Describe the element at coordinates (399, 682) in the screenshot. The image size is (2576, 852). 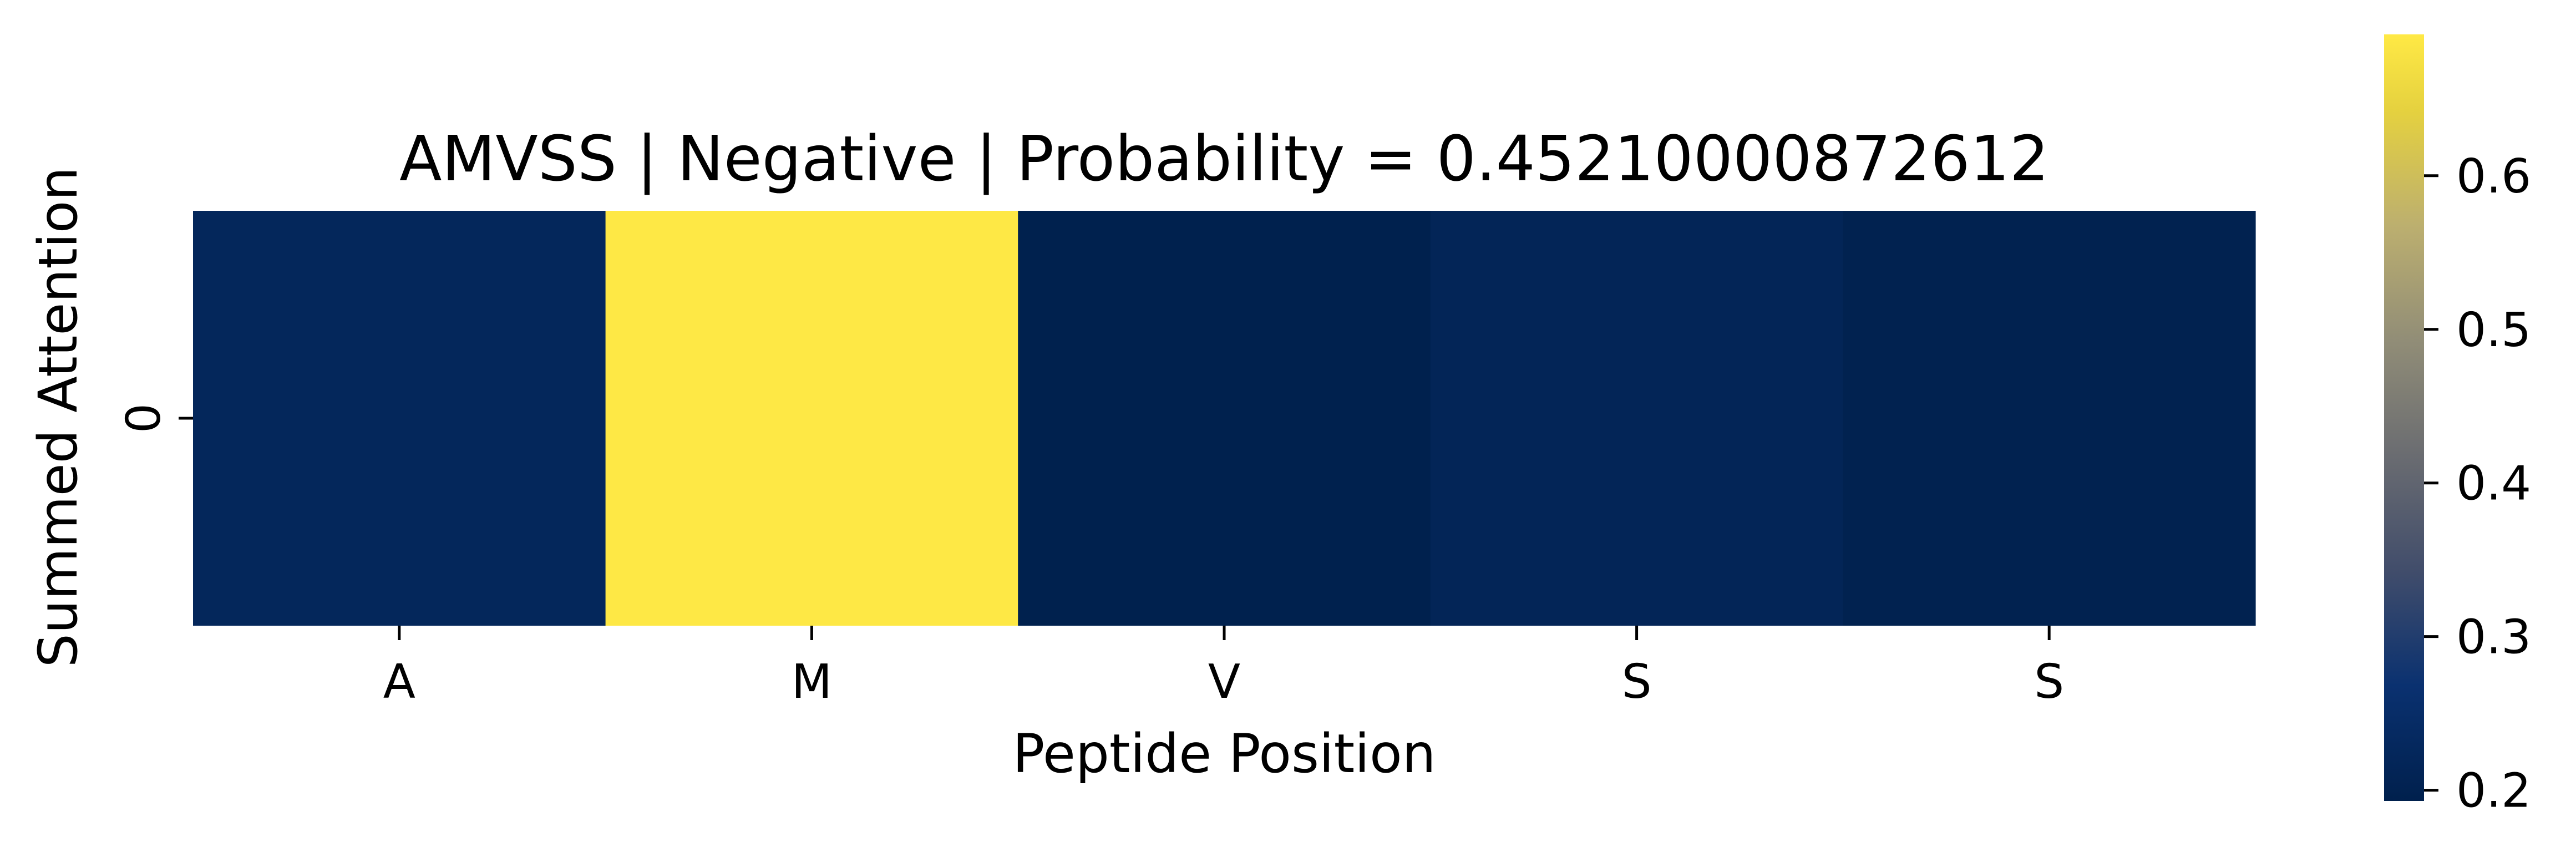
I see `x-tick-label: A` at that location.